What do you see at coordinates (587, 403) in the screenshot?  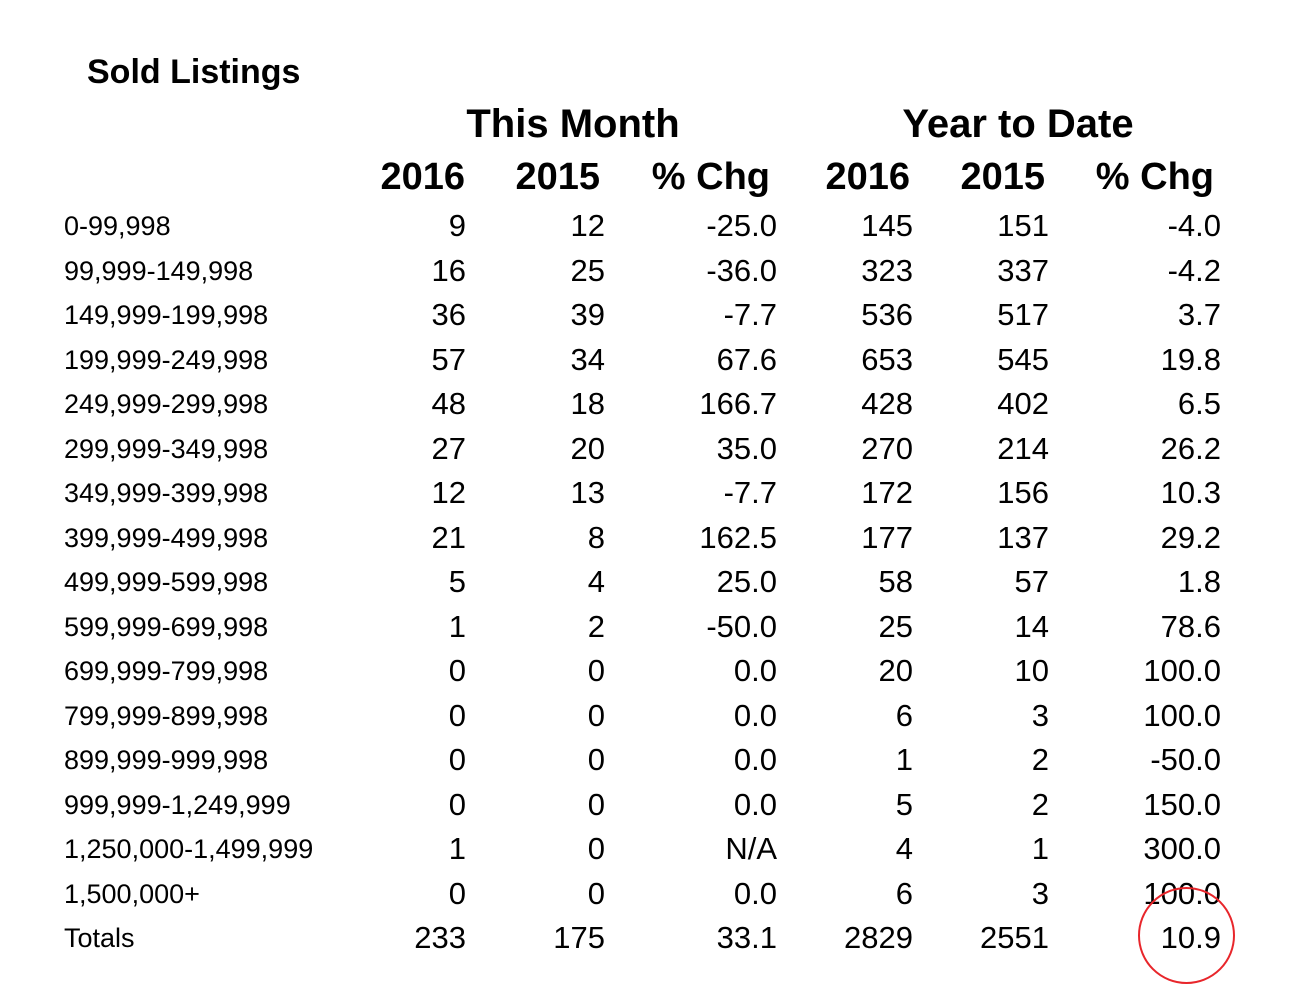 I see `cell-this-month-2015: 18` at bounding box center [587, 403].